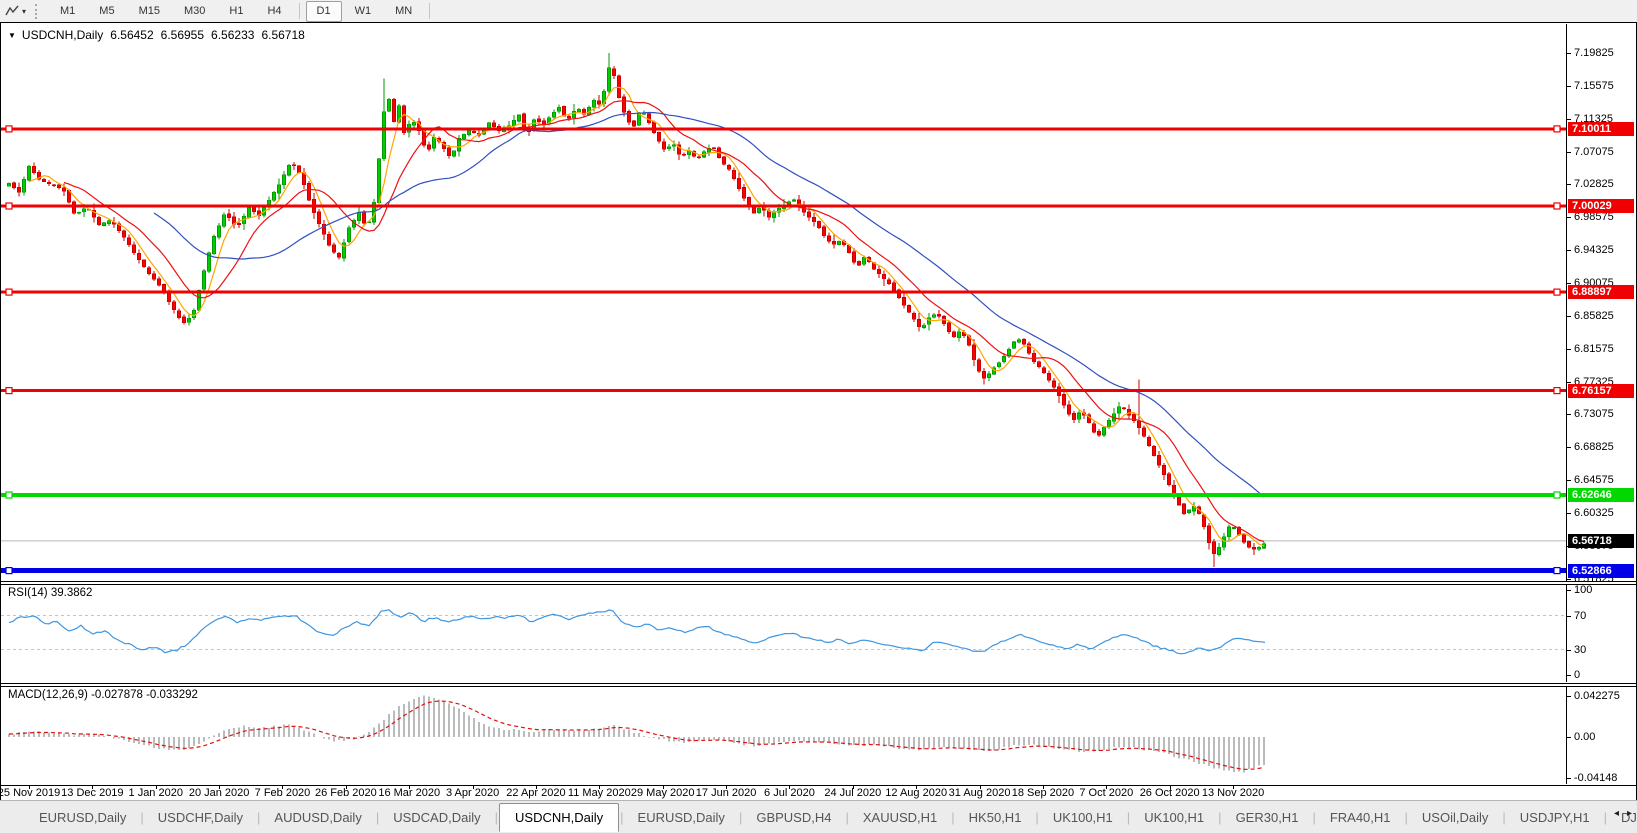 The width and height of the screenshot is (1637, 833). I want to click on rsi-axis: 100 70 30 0, so click(1601, 633).